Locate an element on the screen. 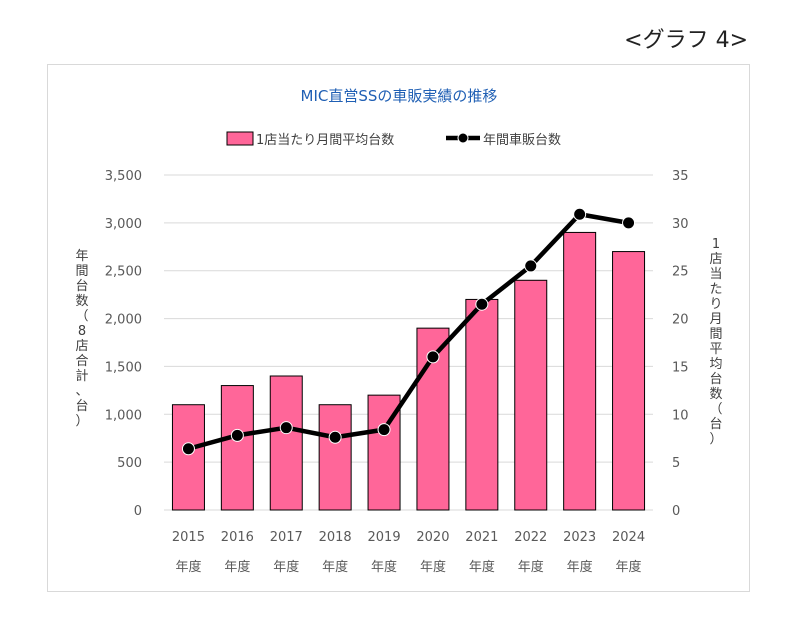  right-tick-label: 5 is located at coordinates (676, 463).